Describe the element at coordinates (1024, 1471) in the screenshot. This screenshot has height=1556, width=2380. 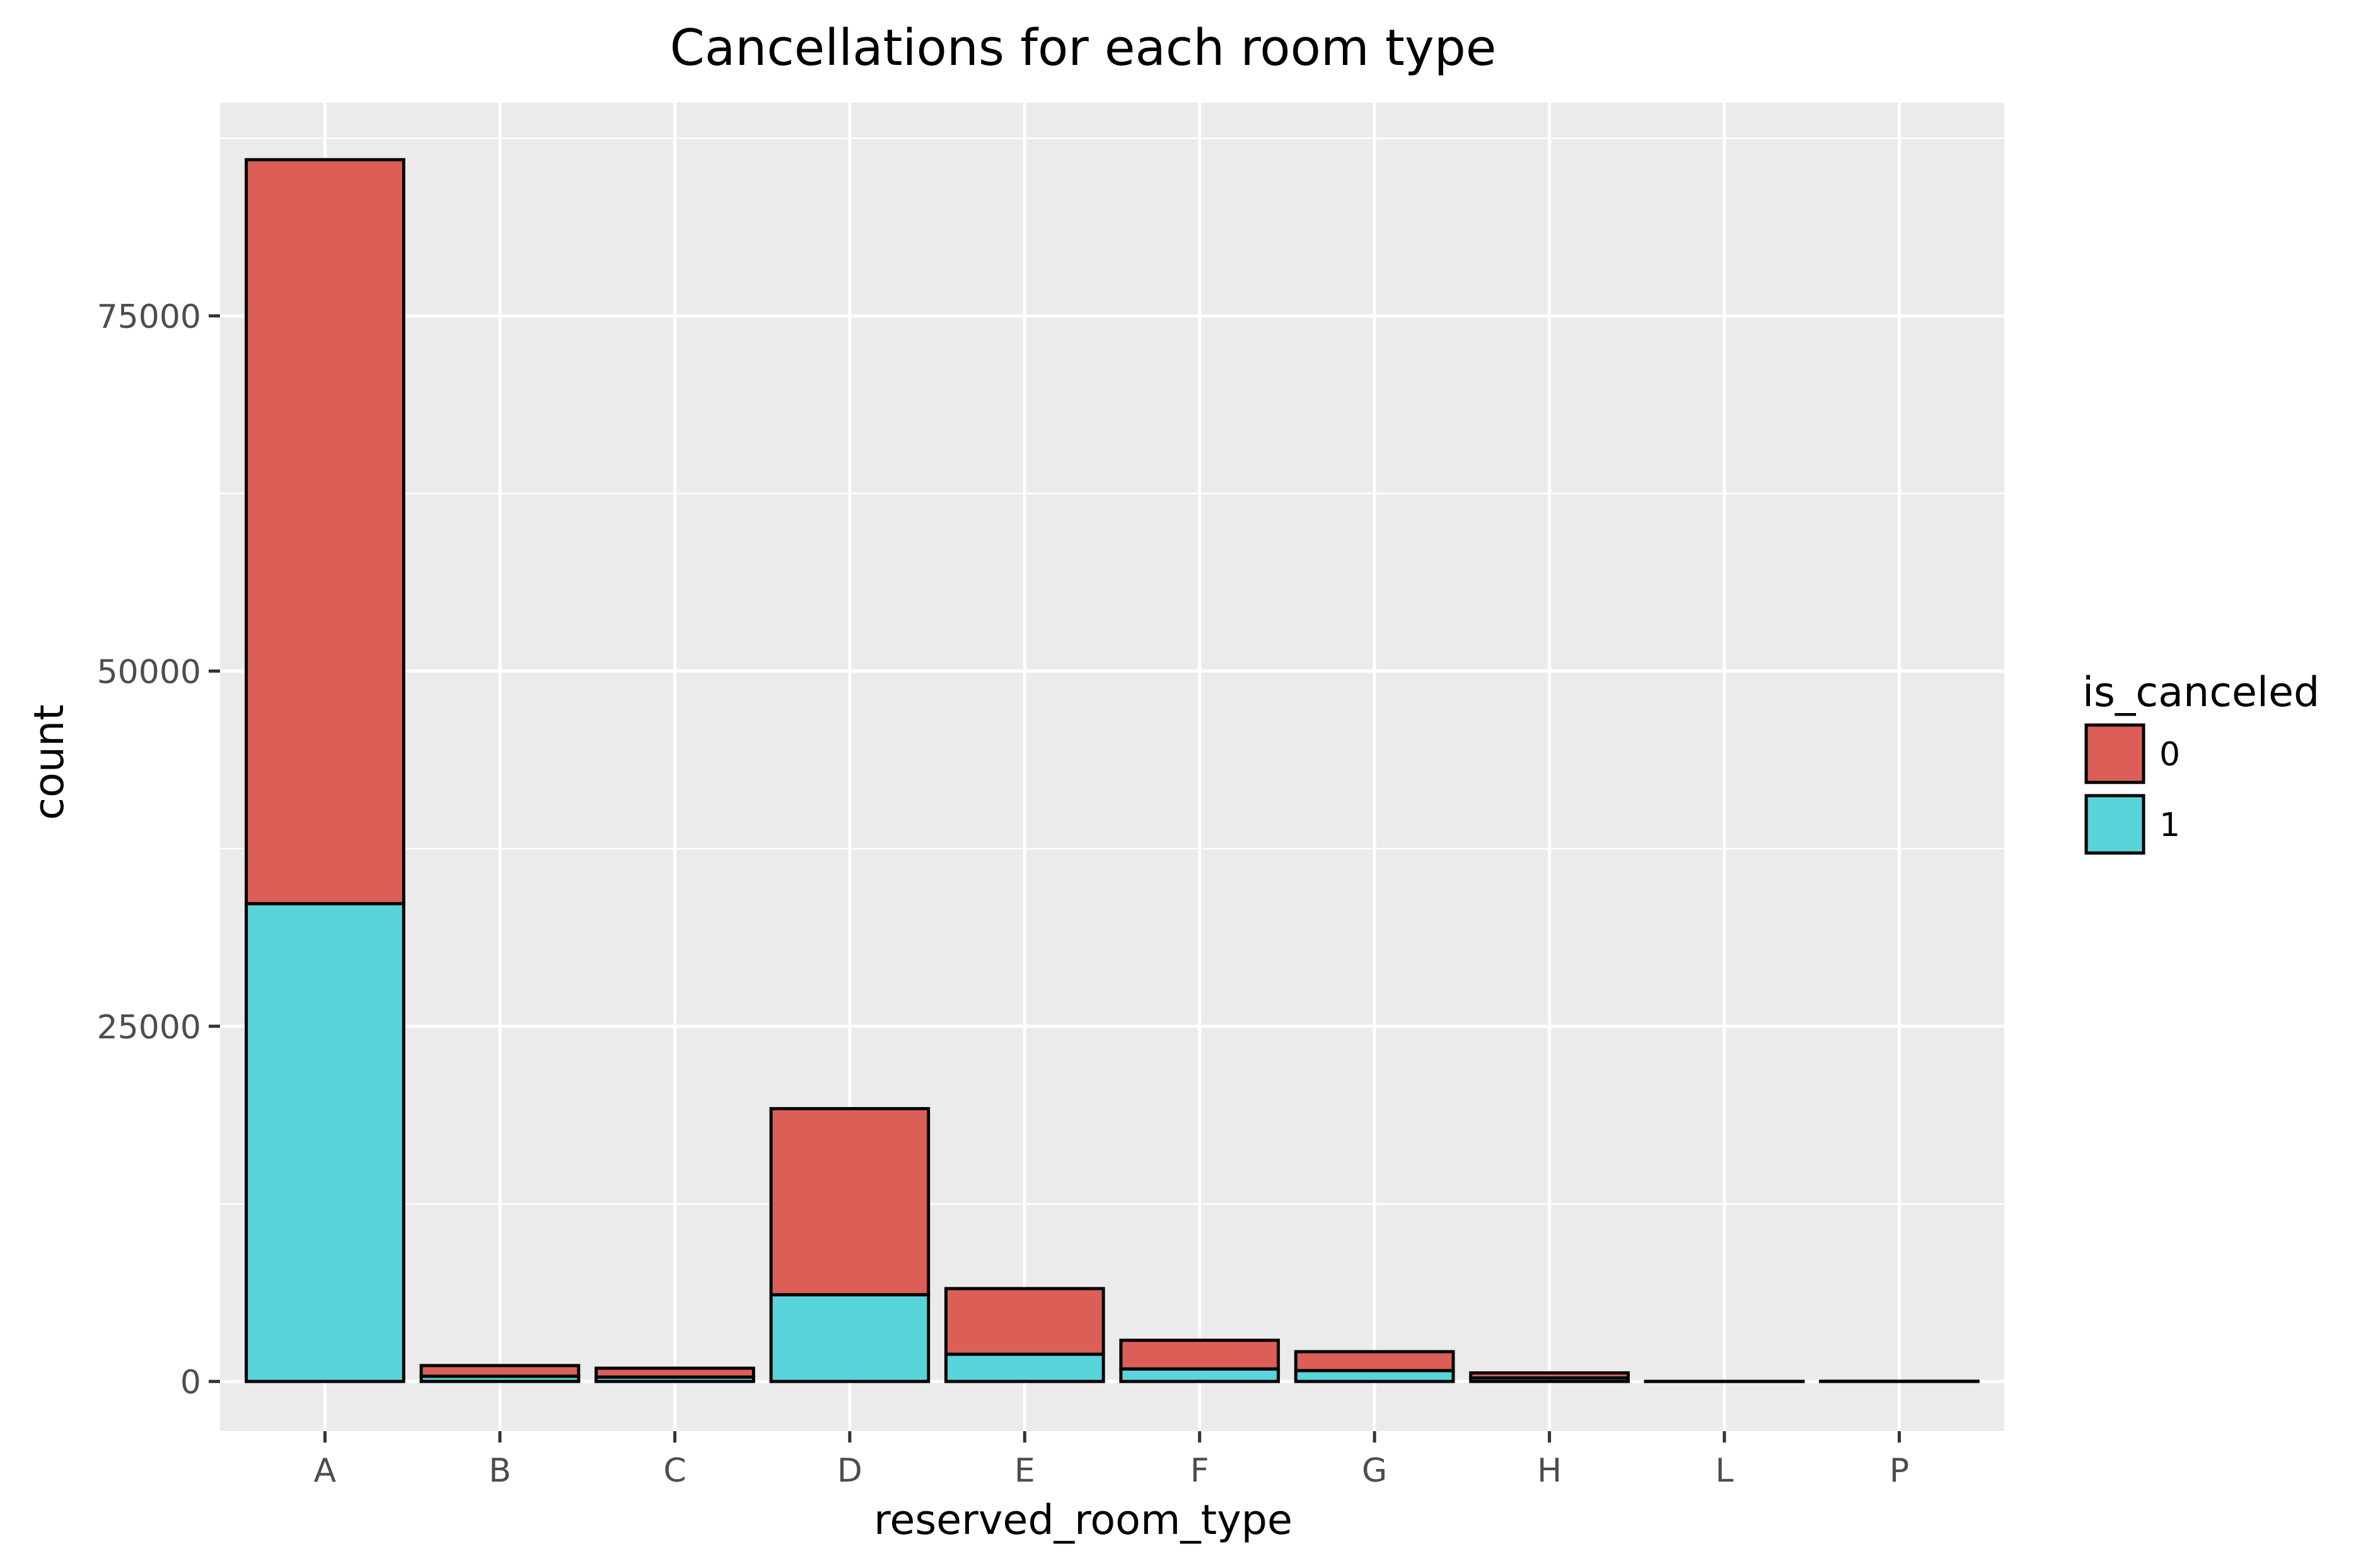
I see `x-tick-label-E: E` at that location.